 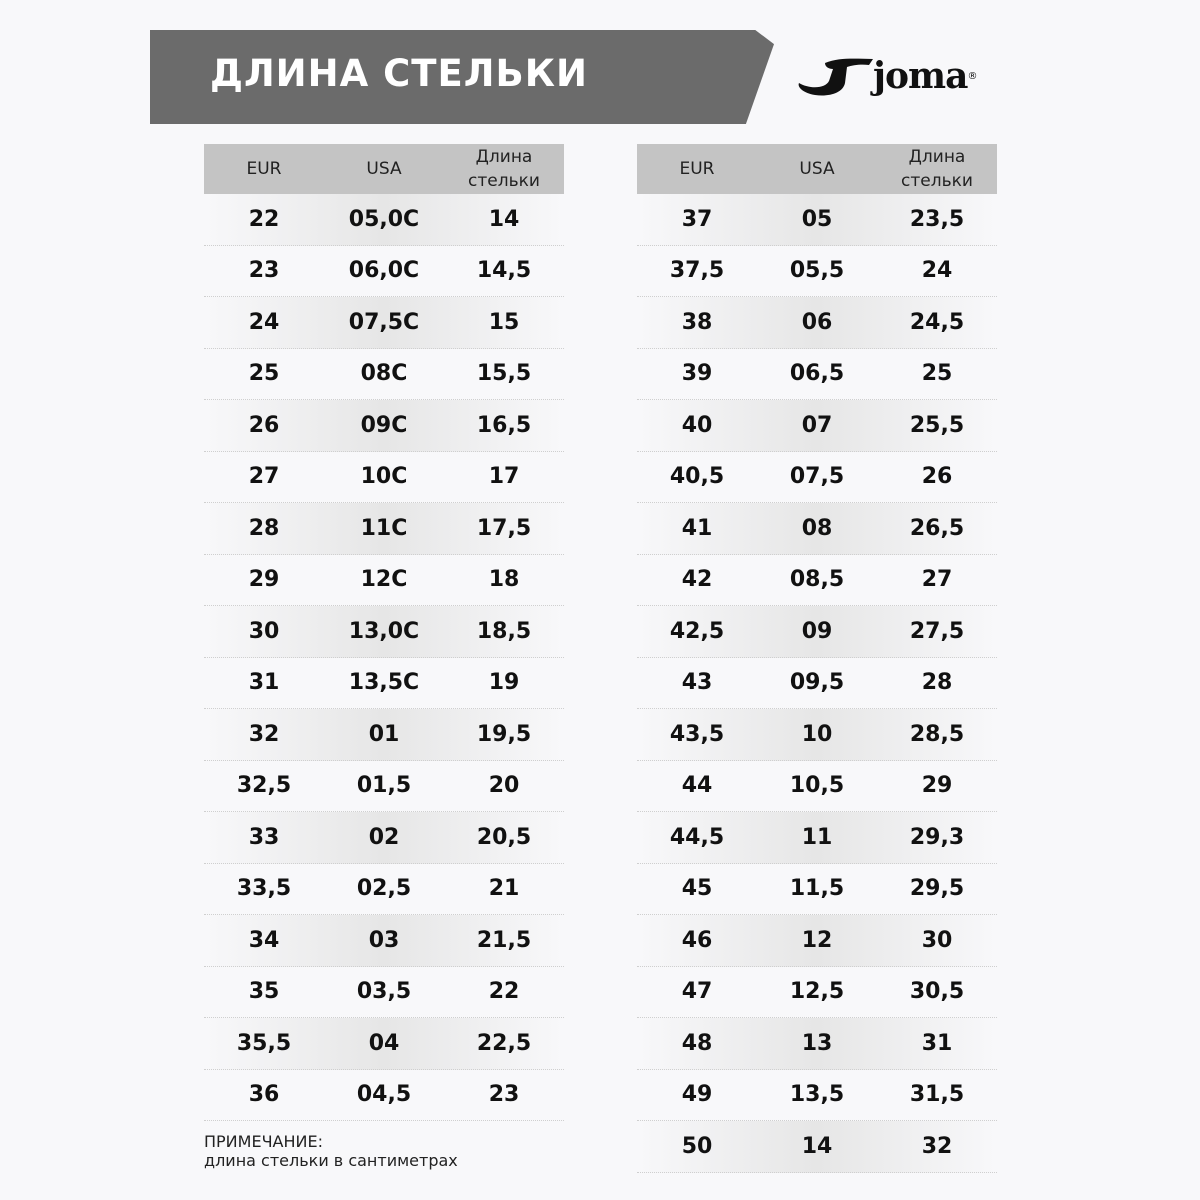 I want to click on table-cell: 12,5, so click(x=817, y=992).